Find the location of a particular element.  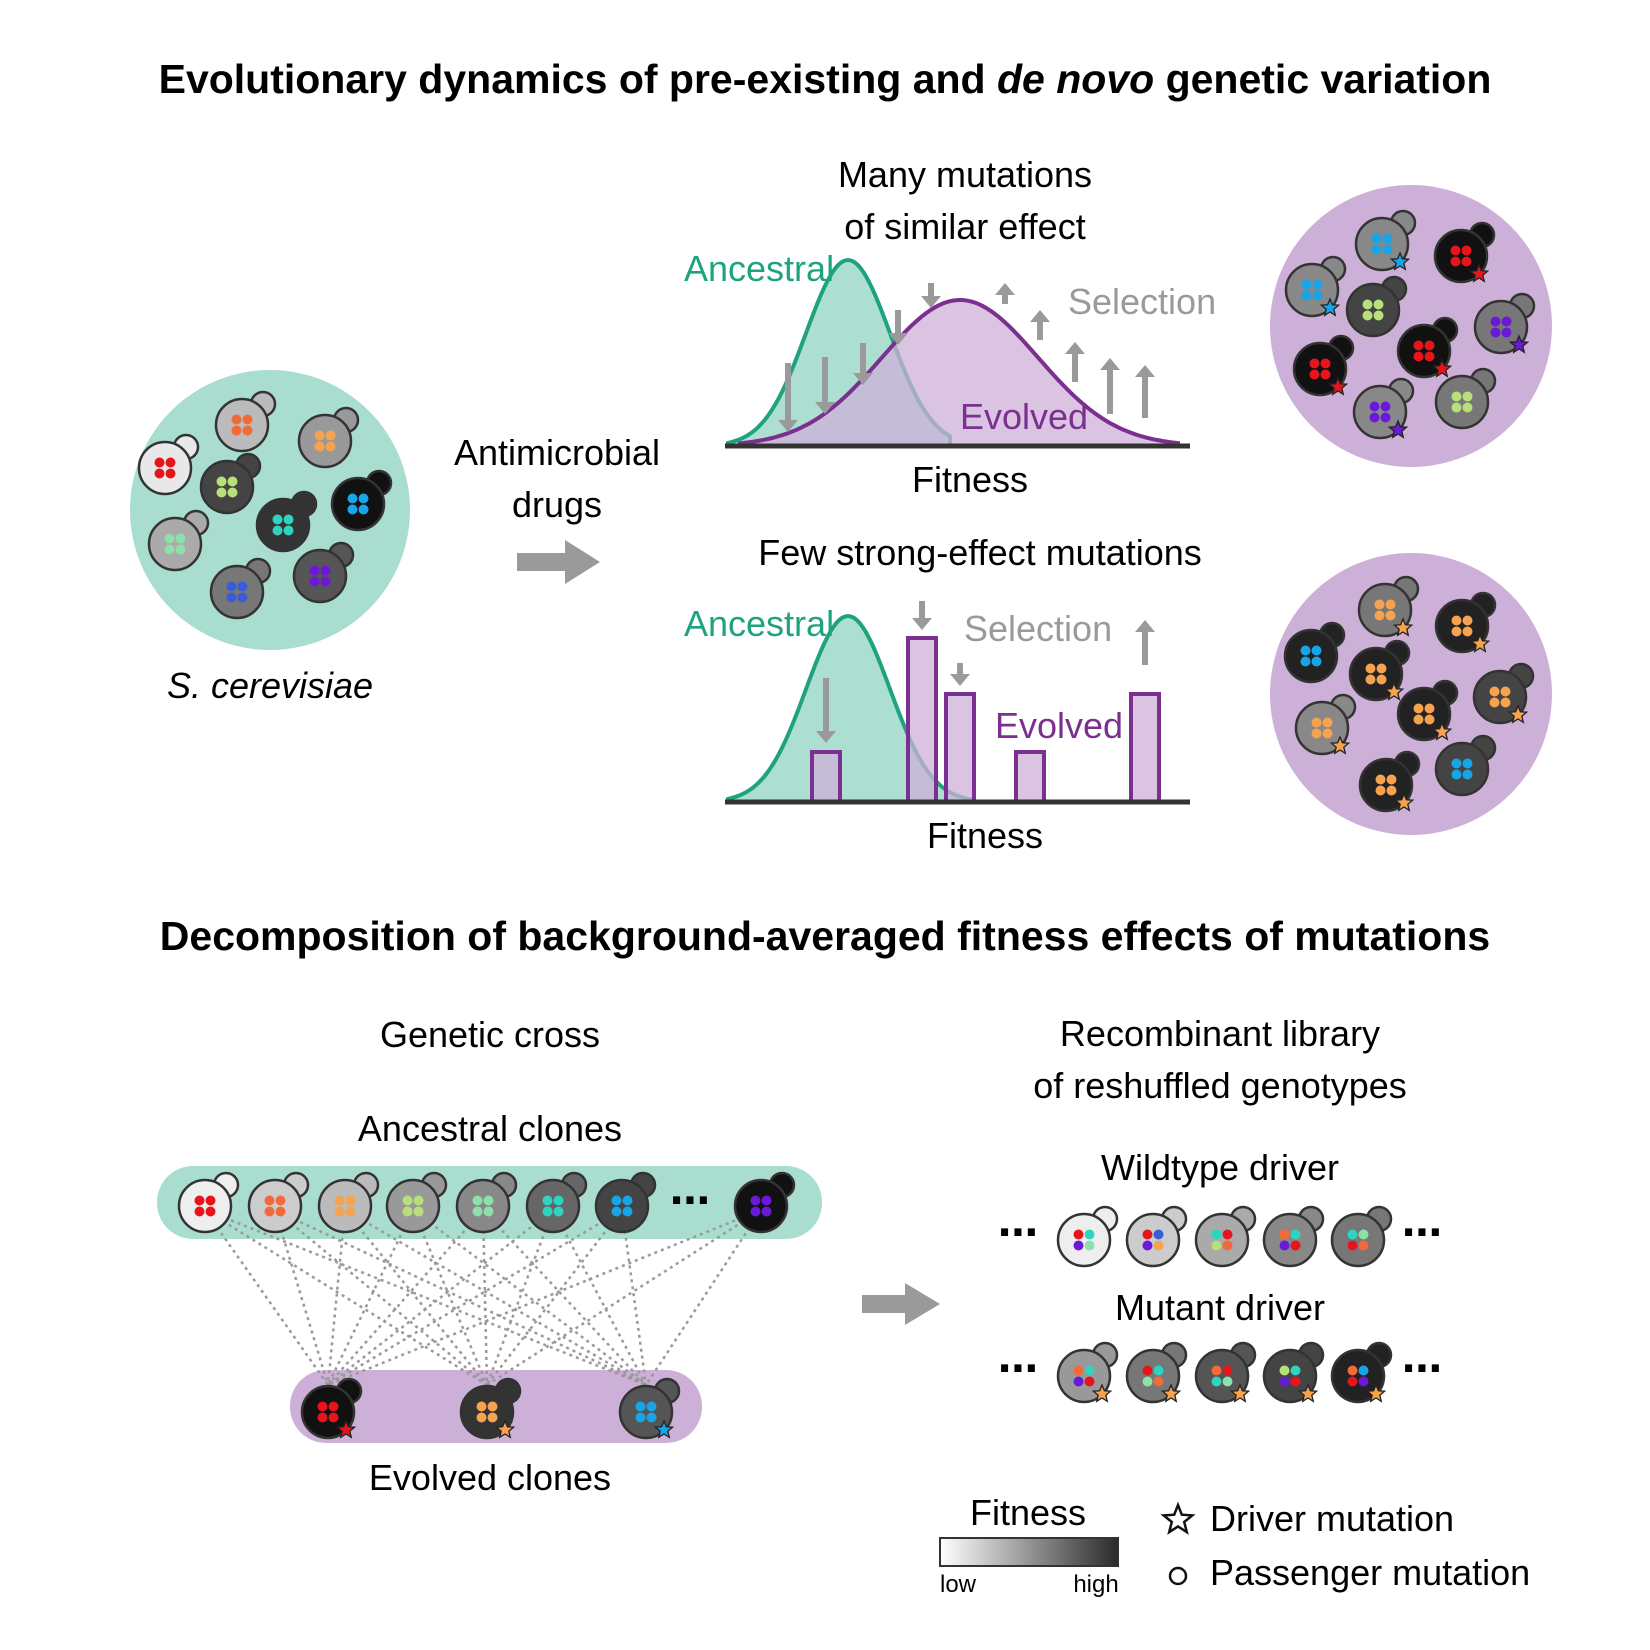

evolved-population-b-cells is located at coordinates (1409, 694).